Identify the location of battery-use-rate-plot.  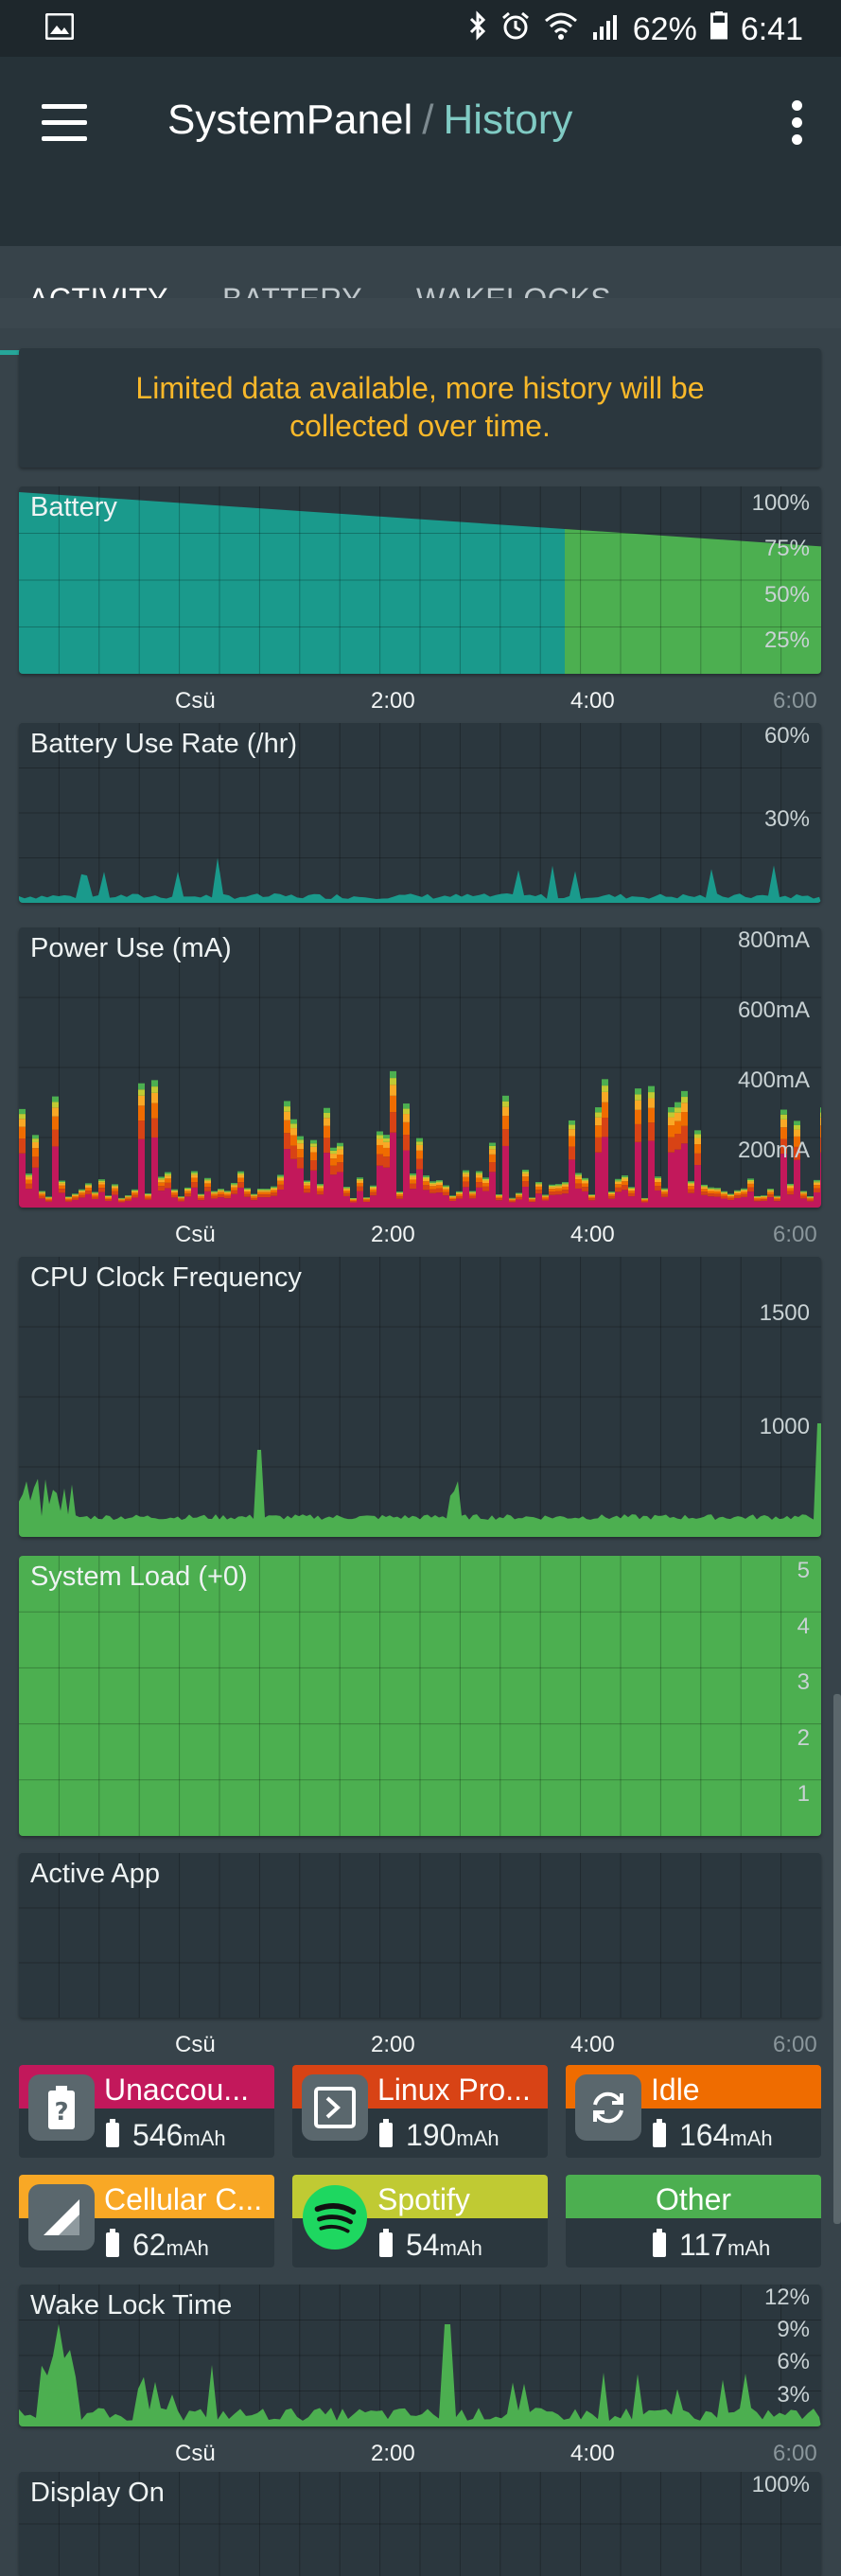
(420, 813).